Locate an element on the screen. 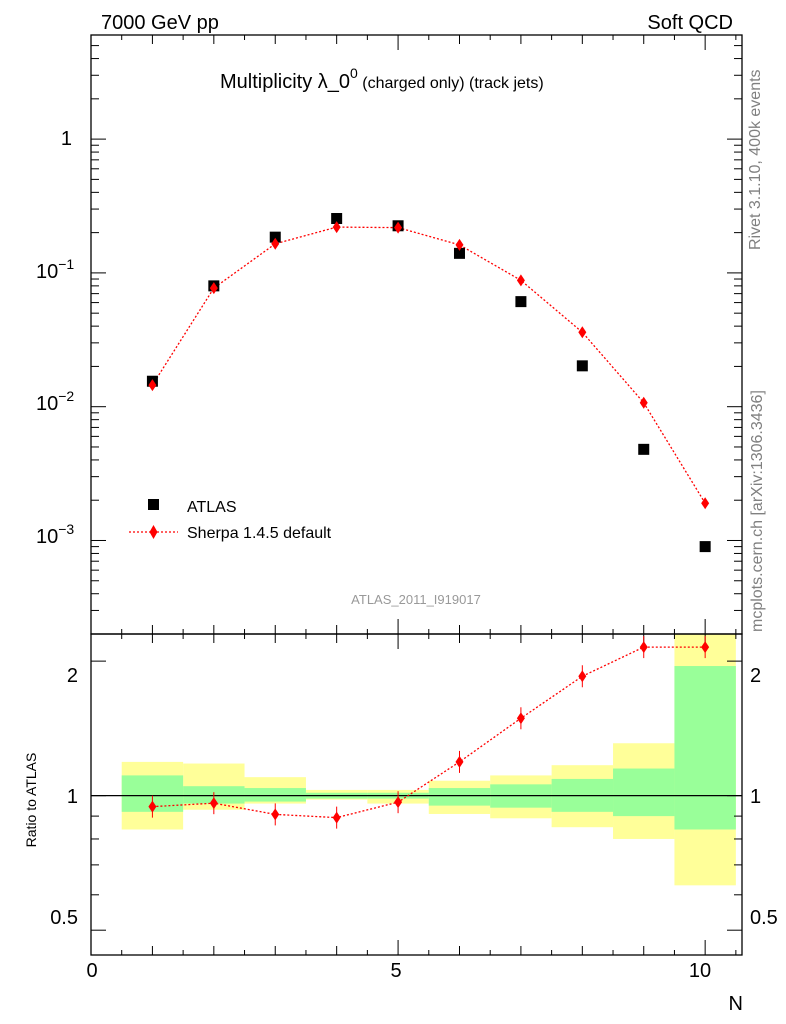 This screenshot has height=1024, width=786. side-label-bottom: mcplots.cern.ch [arXiv:1306.3436] is located at coordinates (757, 511).